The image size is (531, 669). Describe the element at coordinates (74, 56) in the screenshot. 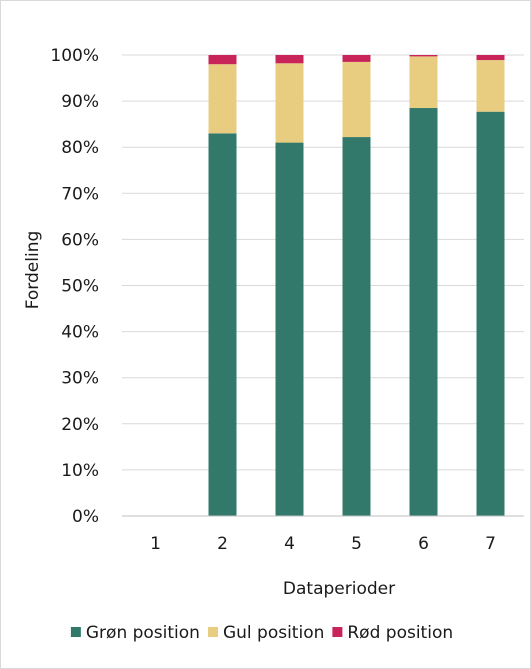

I see `y-tick-label: 100%` at that location.